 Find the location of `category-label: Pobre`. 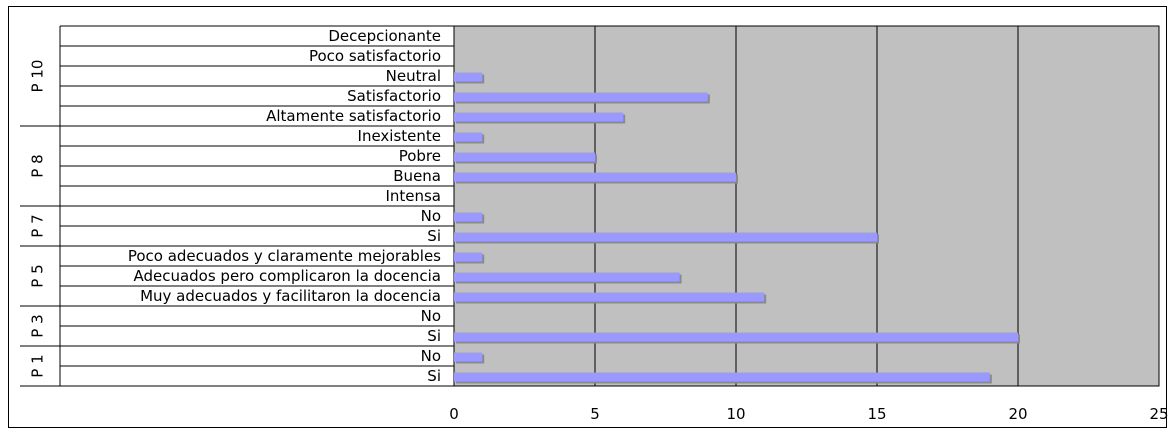

category-label: Pobre is located at coordinates (420, 156).